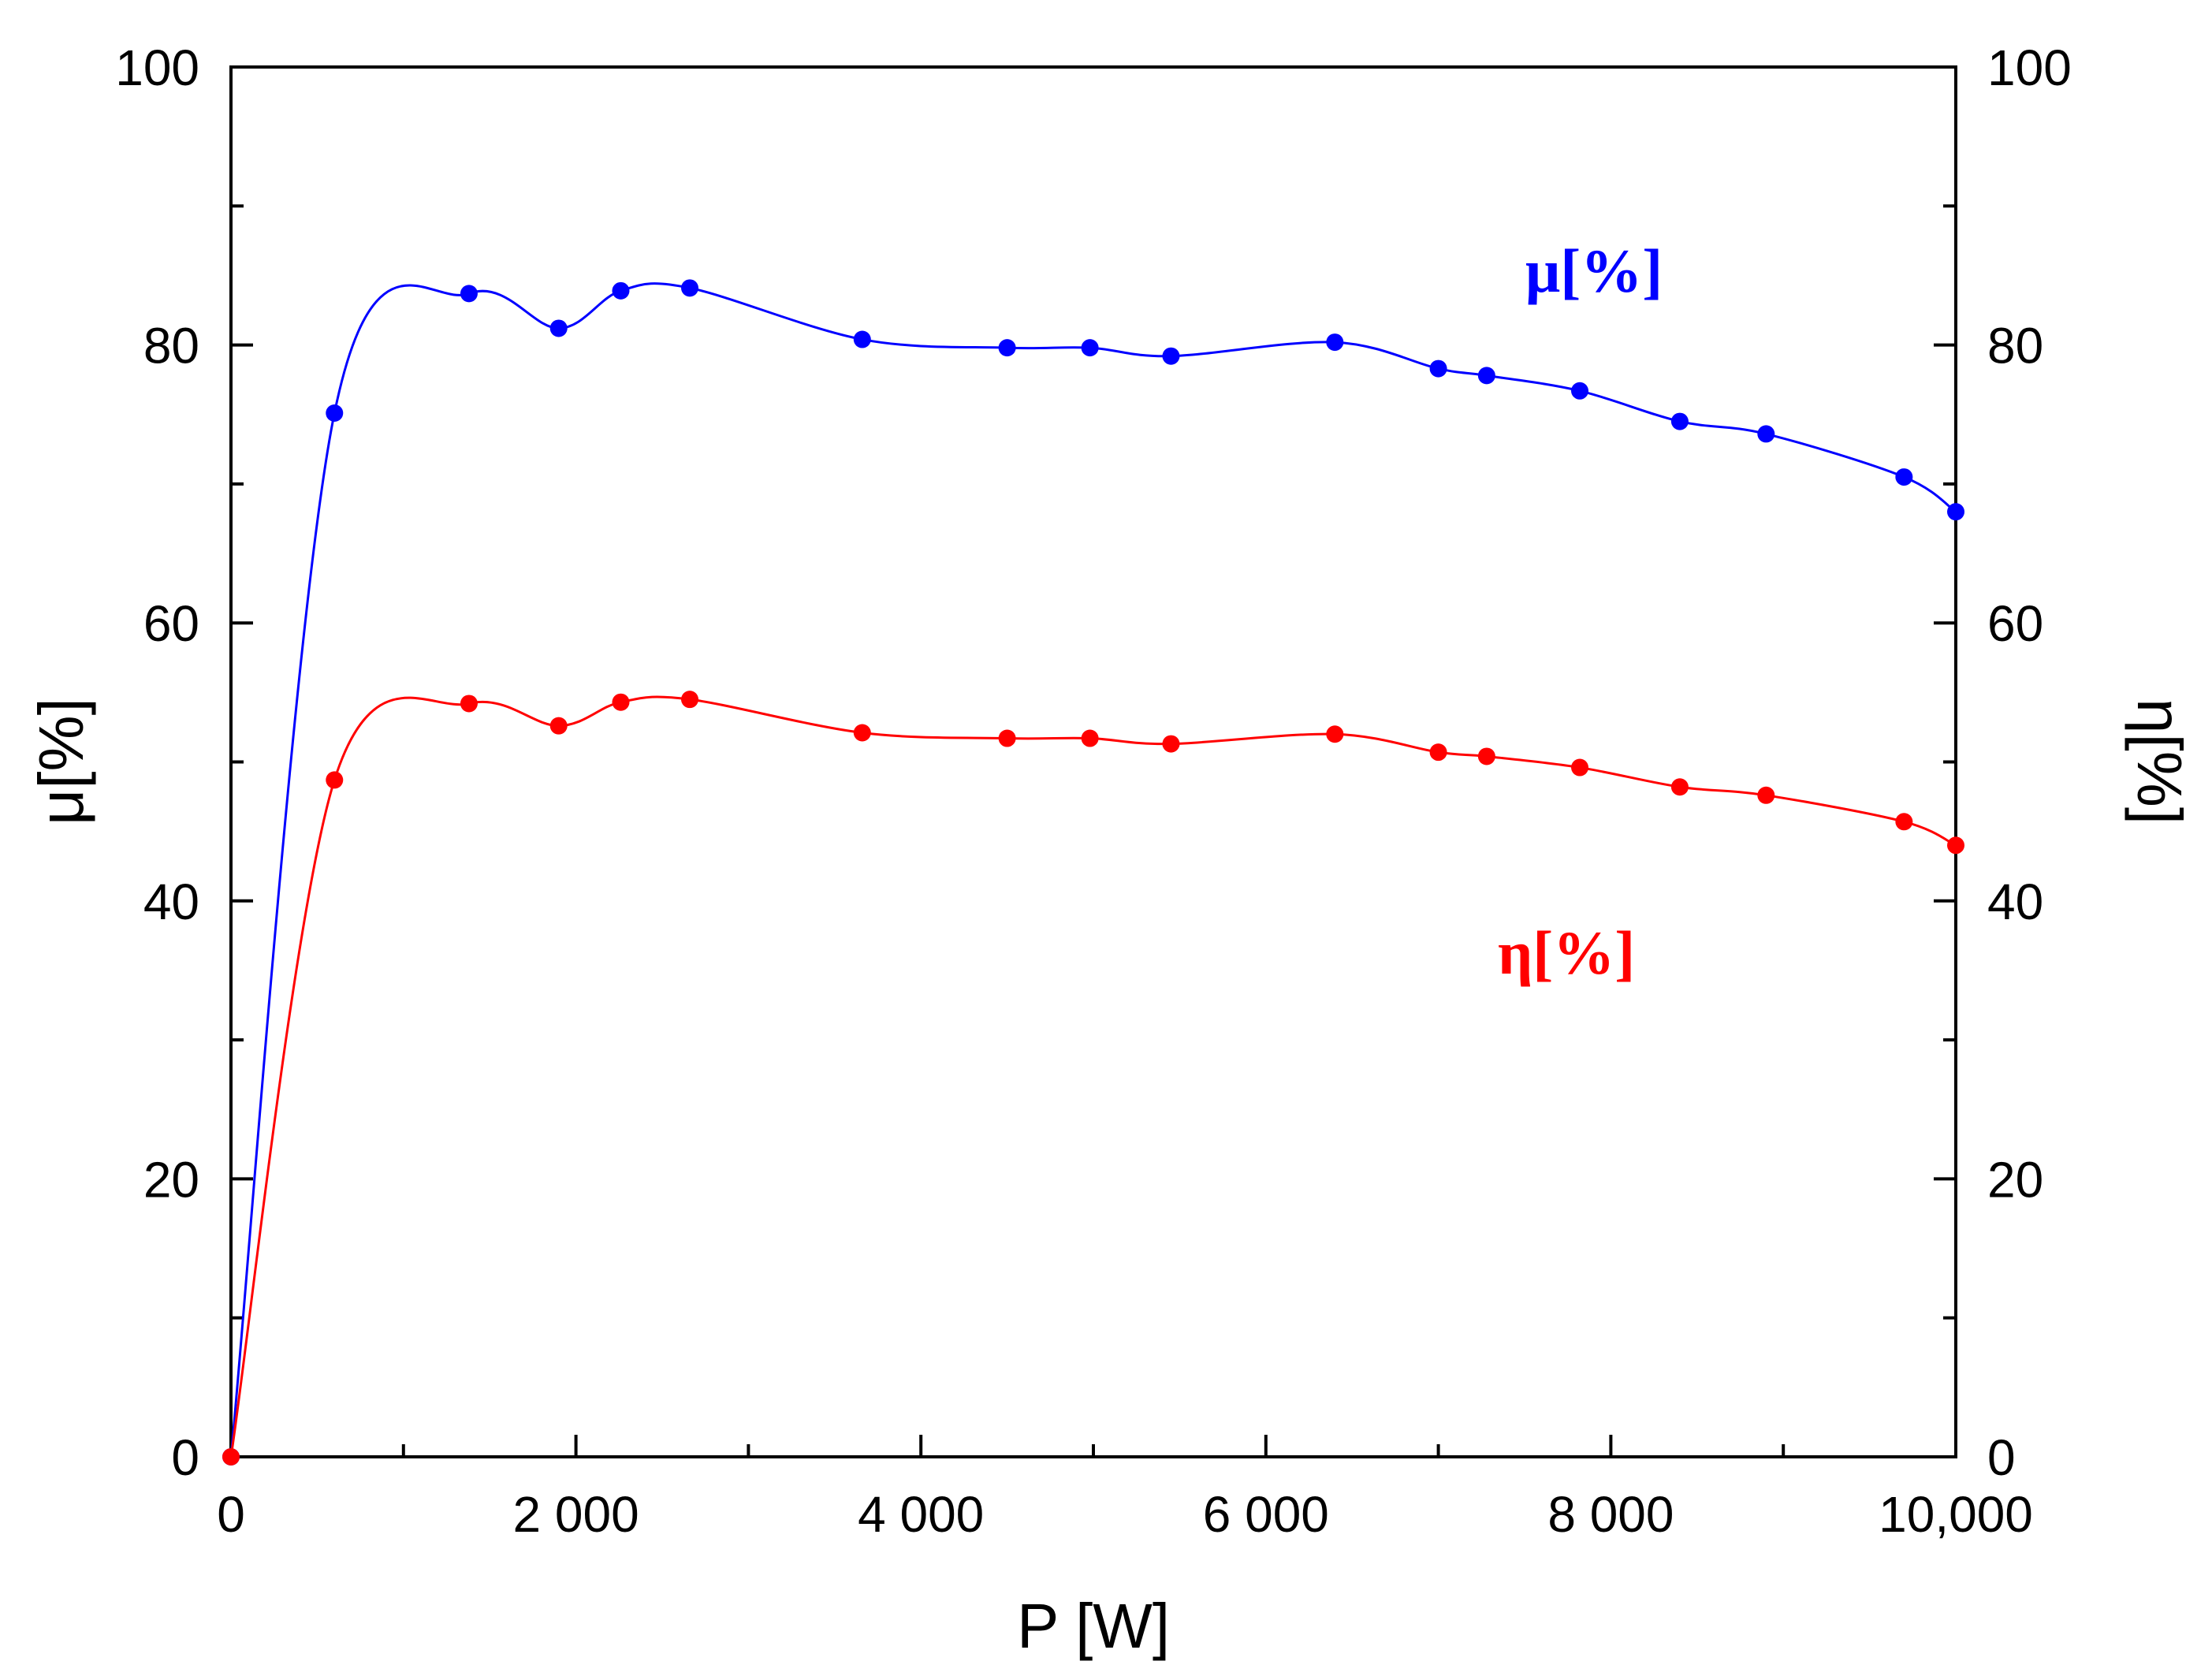 The height and width of the screenshot is (1676, 2212). Describe the element at coordinates (1093, 1626) in the screenshot. I see `x-axis-title: P [W]` at that location.